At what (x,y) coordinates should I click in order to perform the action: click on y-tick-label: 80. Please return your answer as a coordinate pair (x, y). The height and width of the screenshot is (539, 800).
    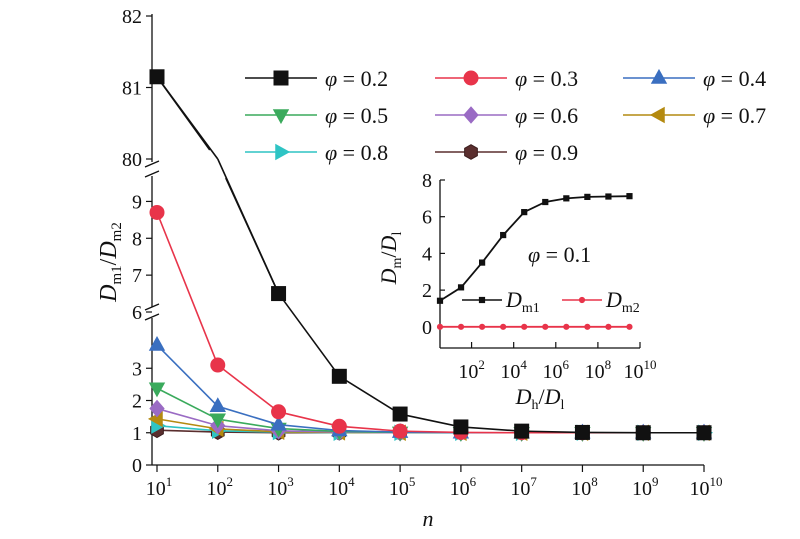
    Looking at the image, I should click on (132, 160).